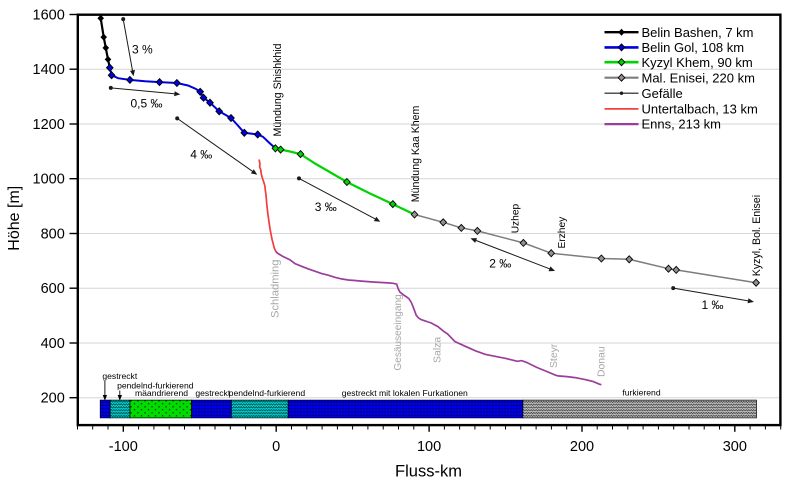 This screenshot has height=485, width=790. What do you see at coordinates (662, 93) in the screenshot?
I see `svg-text: Gefälle` at bounding box center [662, 93].